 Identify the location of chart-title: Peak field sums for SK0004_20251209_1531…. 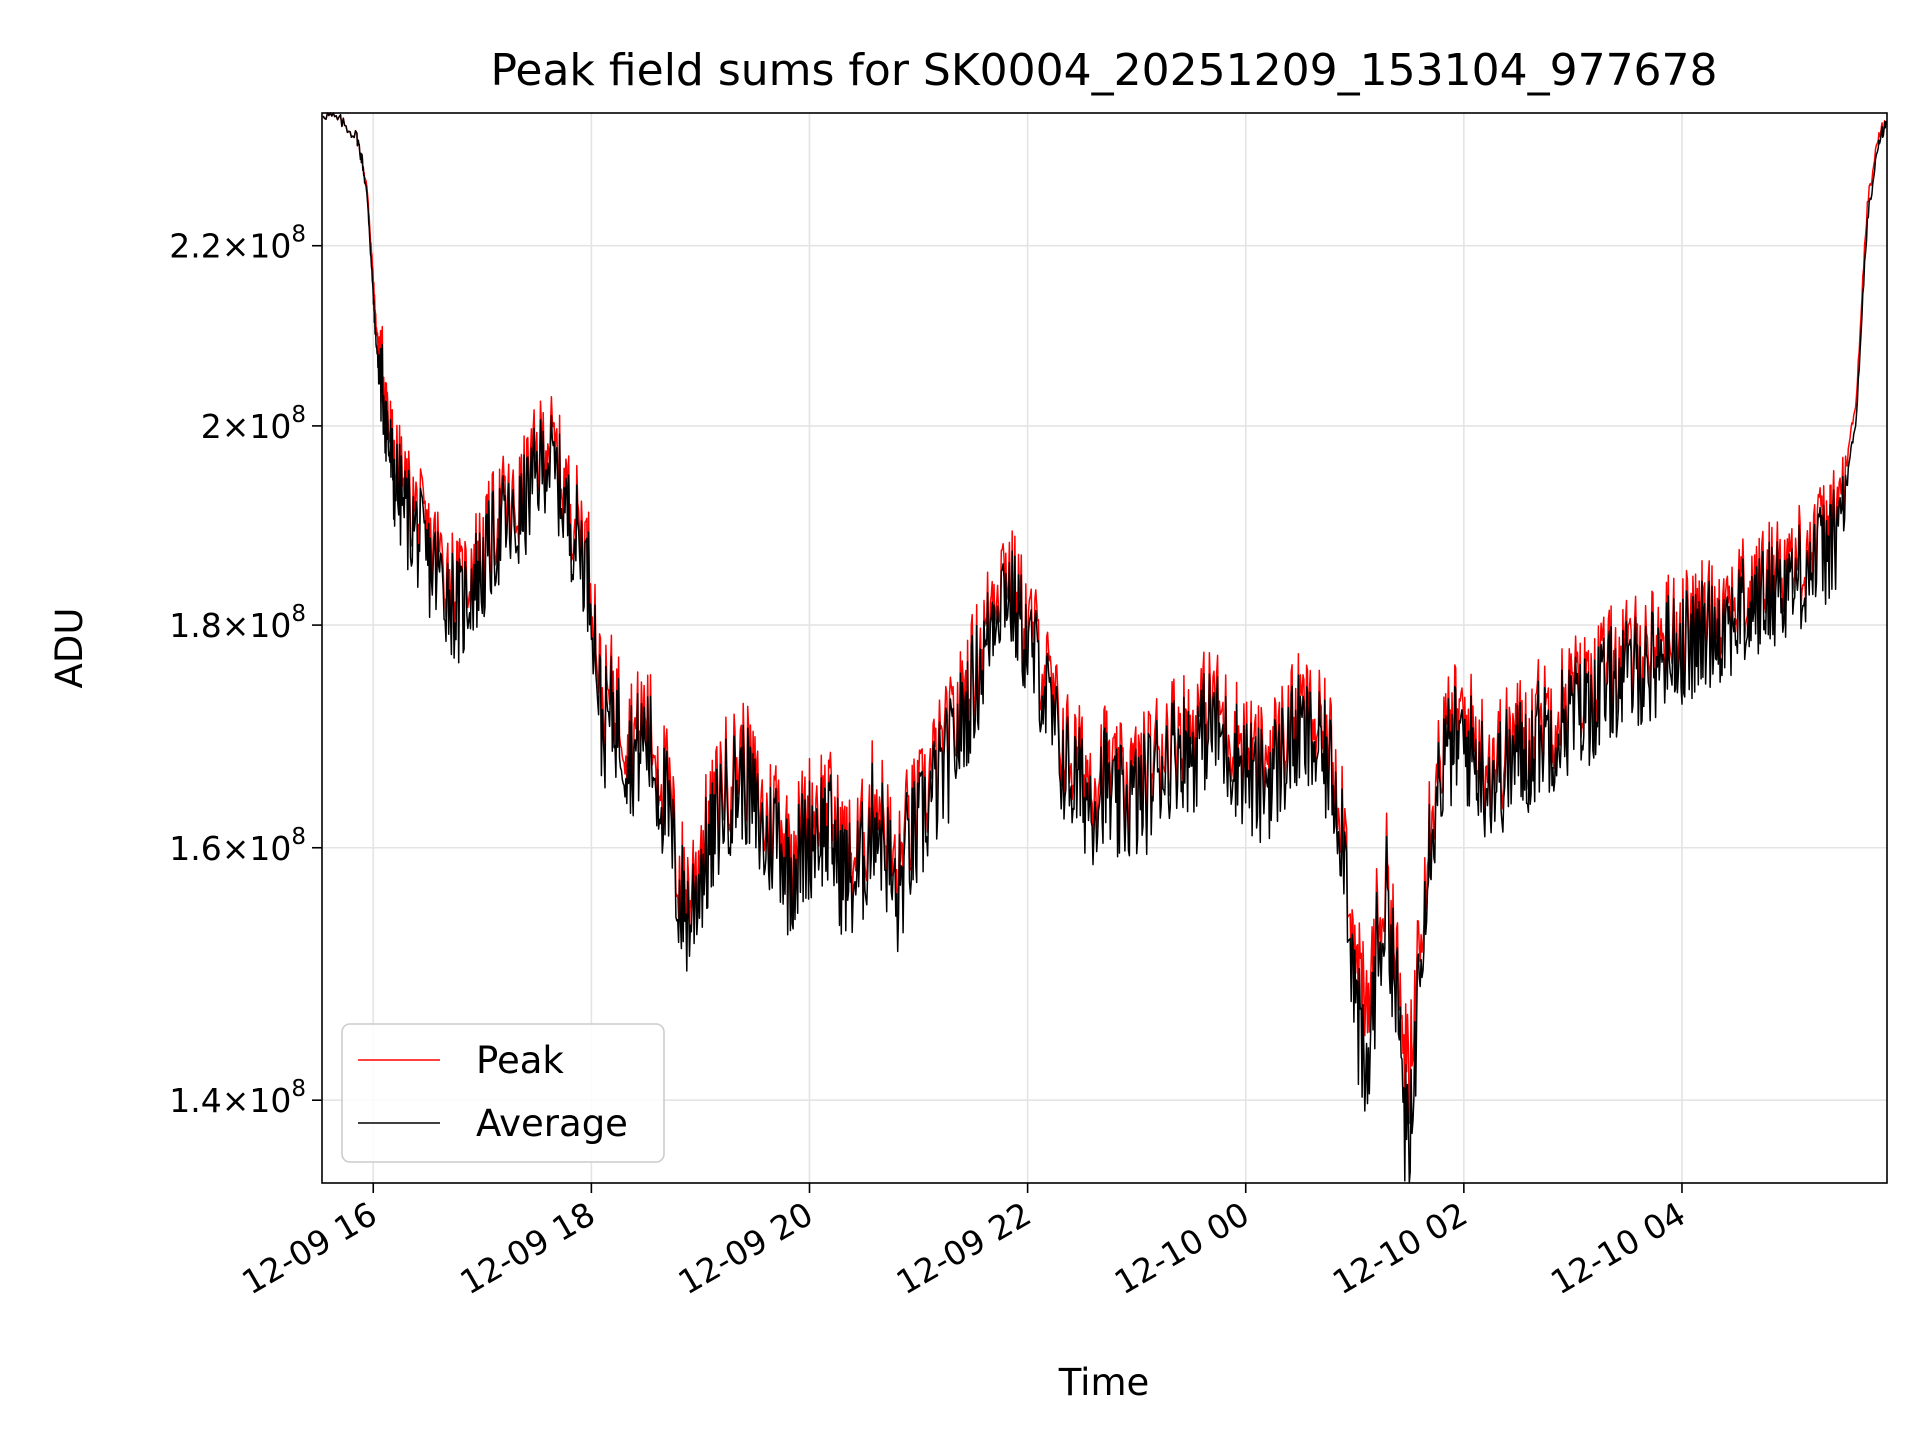
(1103, 70).